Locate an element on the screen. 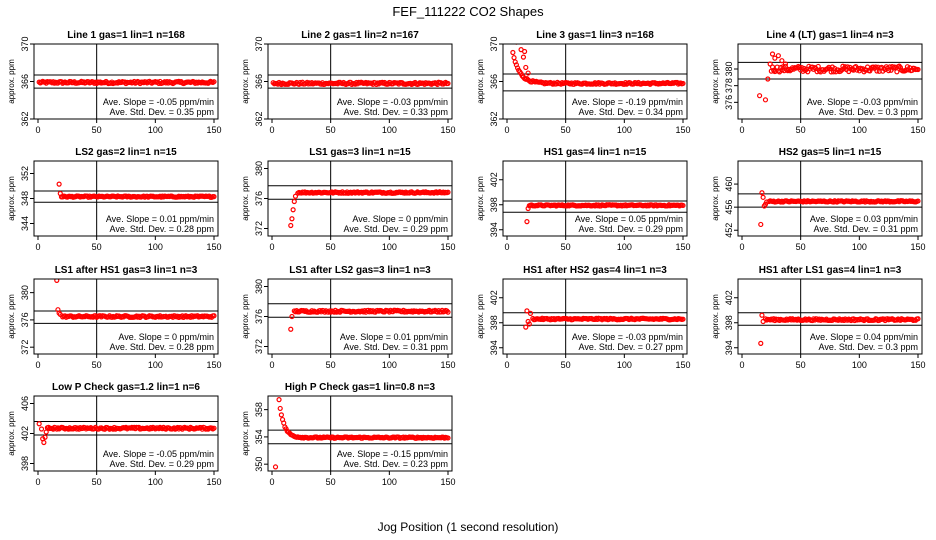 The image size is (936, 540). panel-title: Low P Check gas=1.2 lin=1 n=6 is located at coordinates (126, 387).